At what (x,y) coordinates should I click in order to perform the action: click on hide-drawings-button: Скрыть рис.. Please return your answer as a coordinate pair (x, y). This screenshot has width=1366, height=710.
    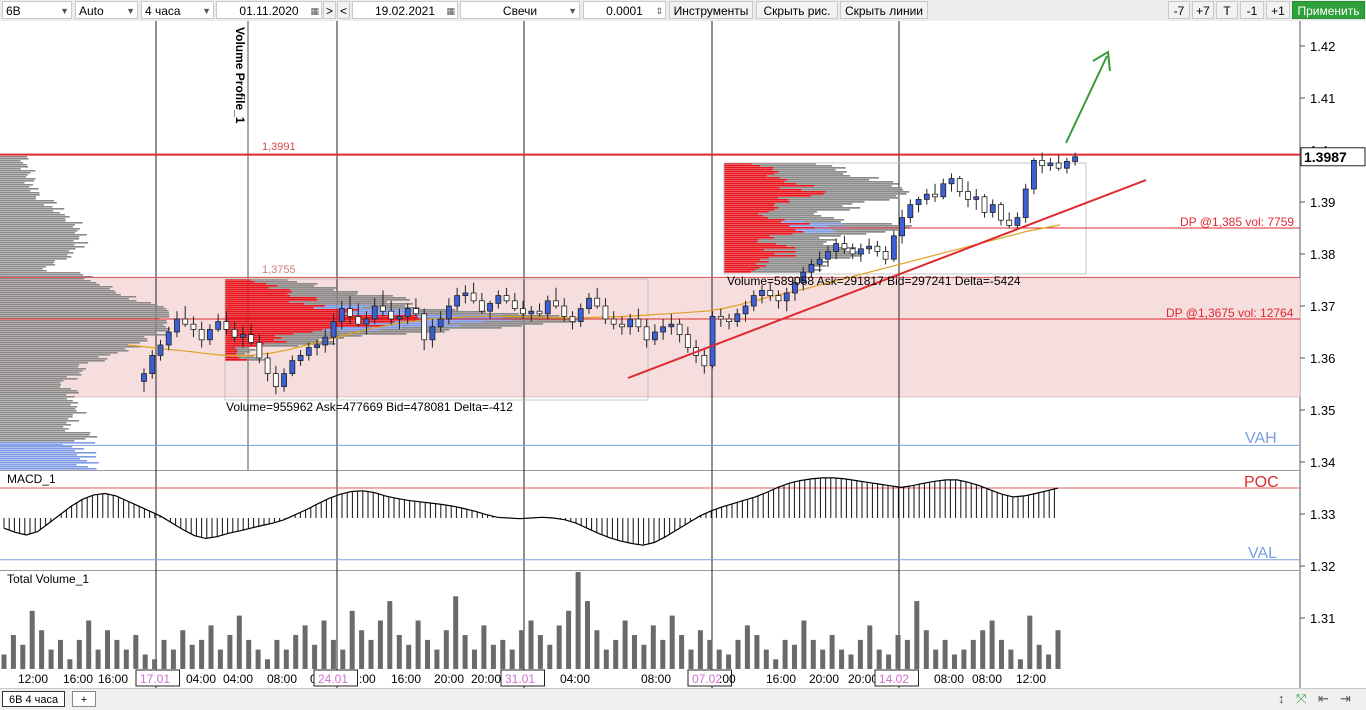
    Looking at the image, I should click on (797, 10).